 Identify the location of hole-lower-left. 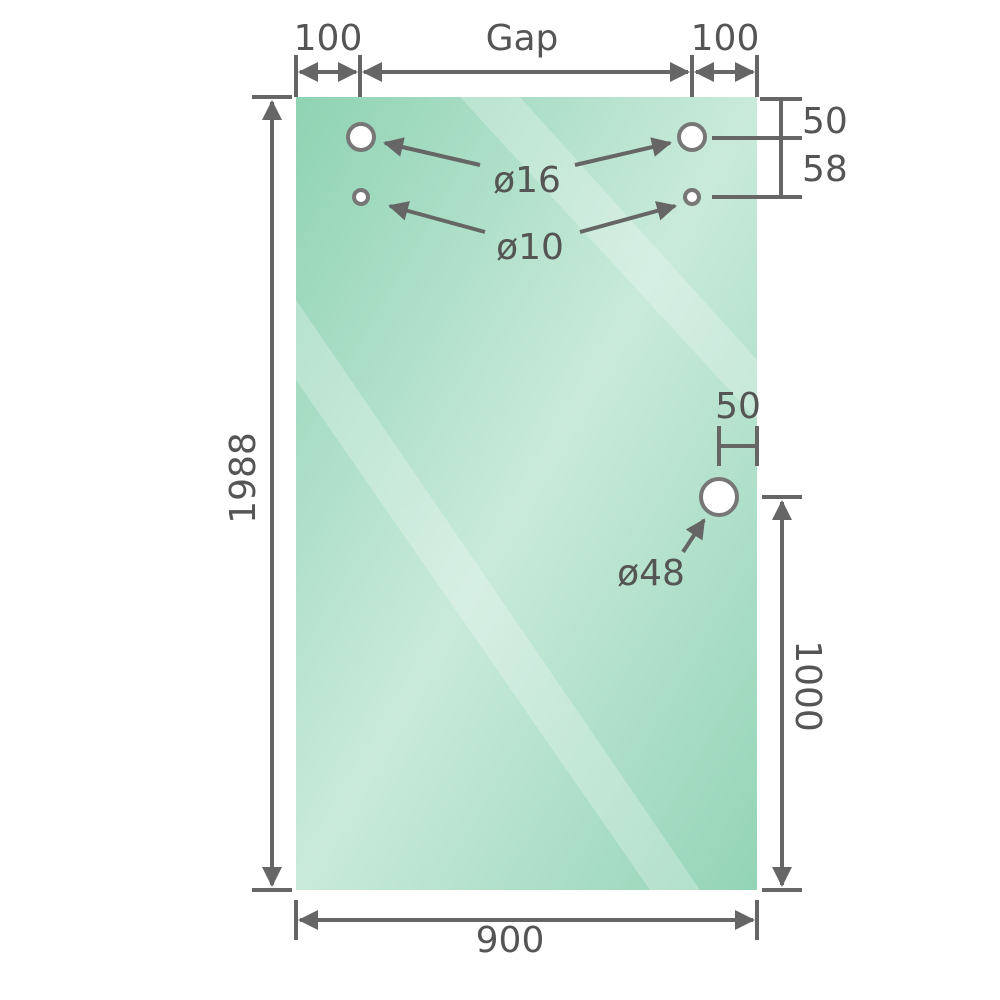
(361, 197).